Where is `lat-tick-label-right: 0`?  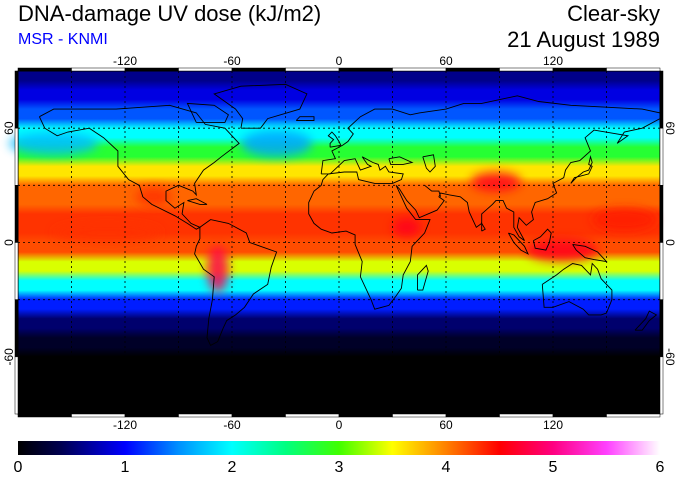
lat-tick-label-right: 0 is located at coordinates (670, 242).